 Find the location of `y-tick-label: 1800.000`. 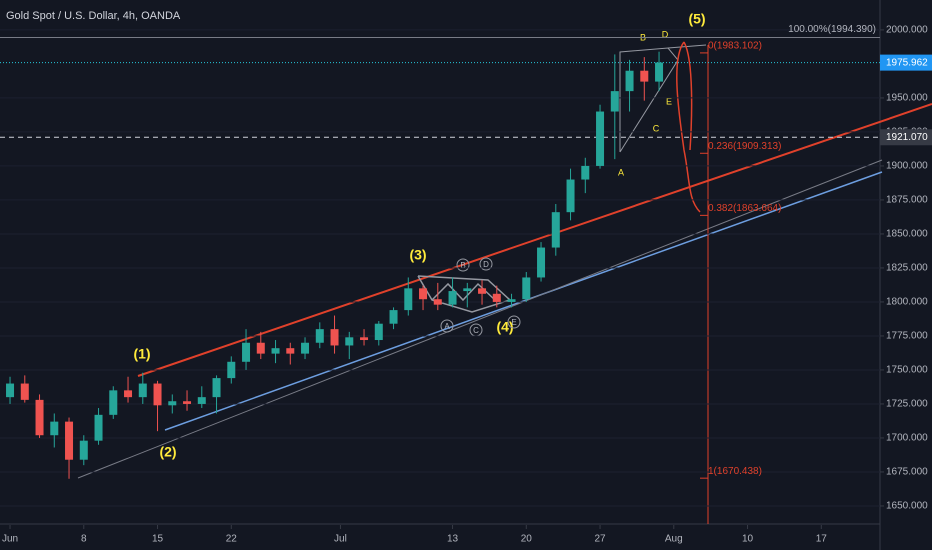

y-tick-label: 1800.000 is located at coordinates (907, 302).